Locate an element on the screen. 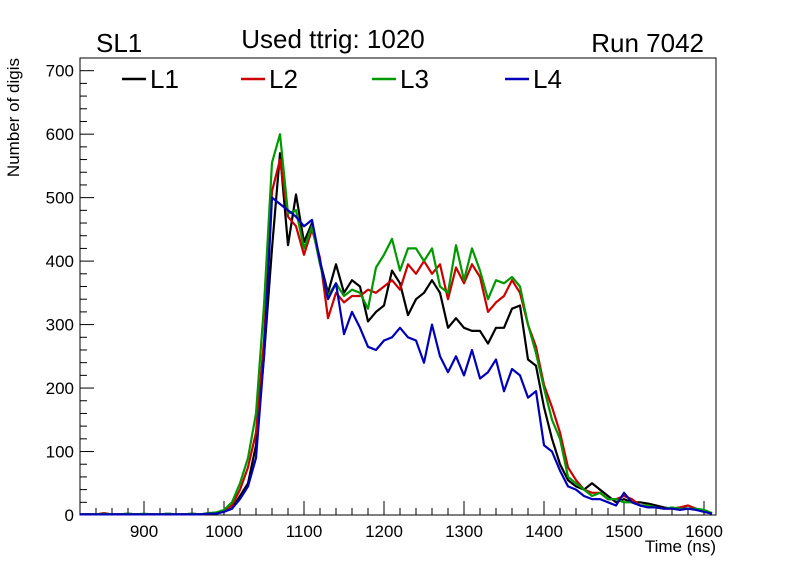 This screenshot has height=577, width=796. y-tick-label: 700 is located at coordinates (60, 71).